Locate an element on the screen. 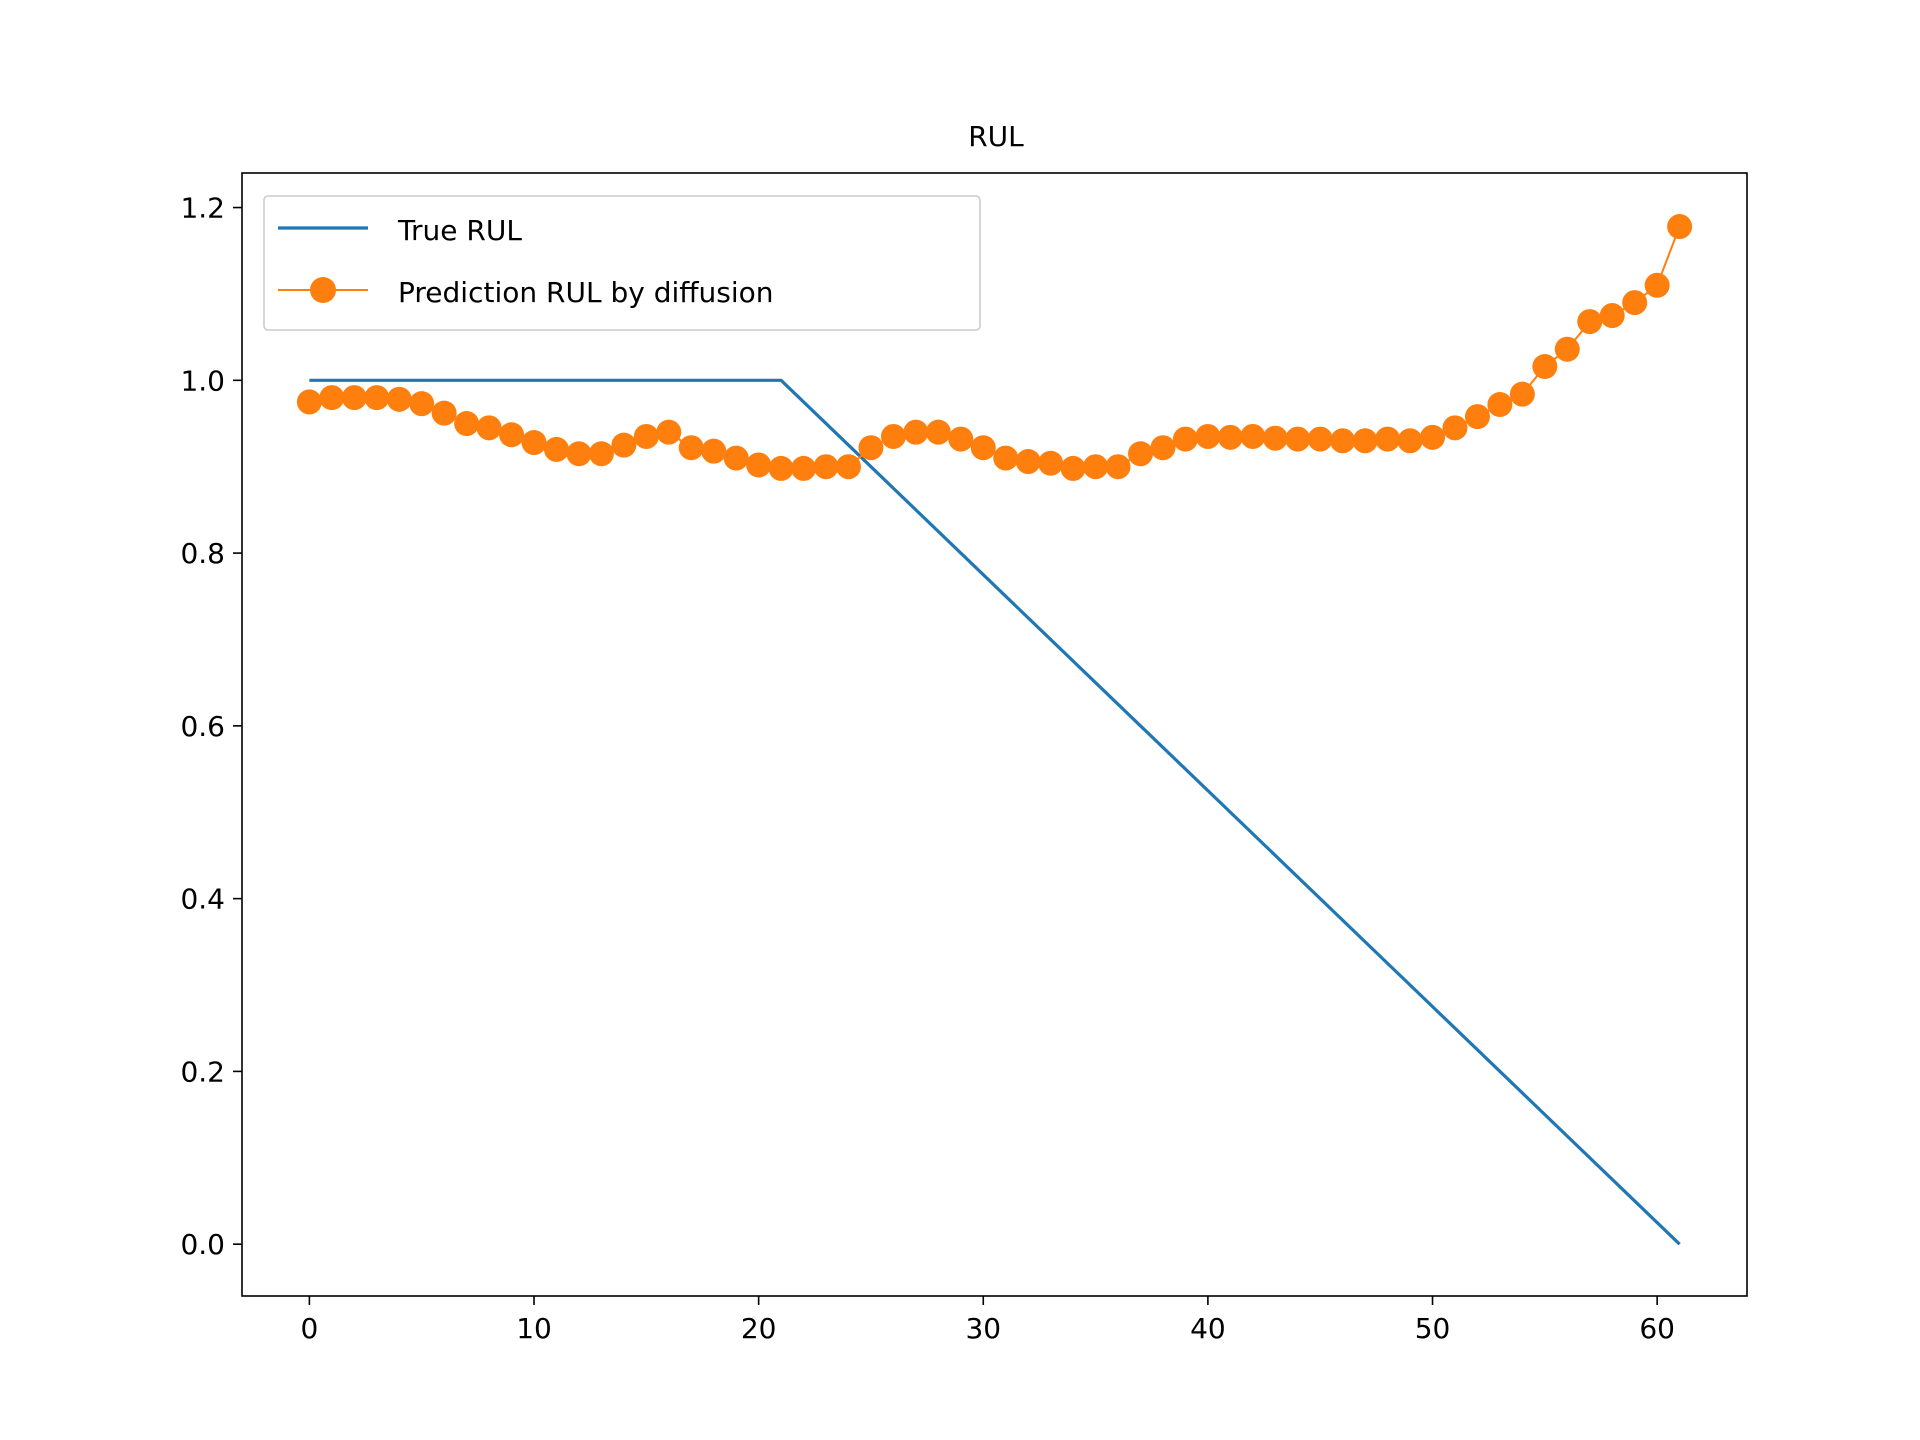 The height and width of the screenshot is (1440, 1920). legend-frame is located at coordinates (622, 263).